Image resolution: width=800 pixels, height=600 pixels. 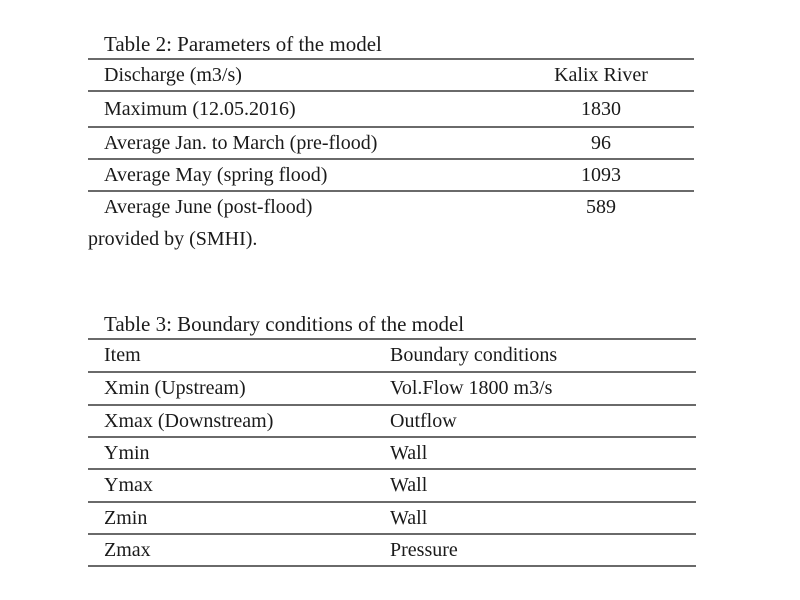 What do you see at coordinates (189, 420) in the screenshot?
I see `table3-row-label: Xmax (Downstream)` at bounding box center [189, 420].